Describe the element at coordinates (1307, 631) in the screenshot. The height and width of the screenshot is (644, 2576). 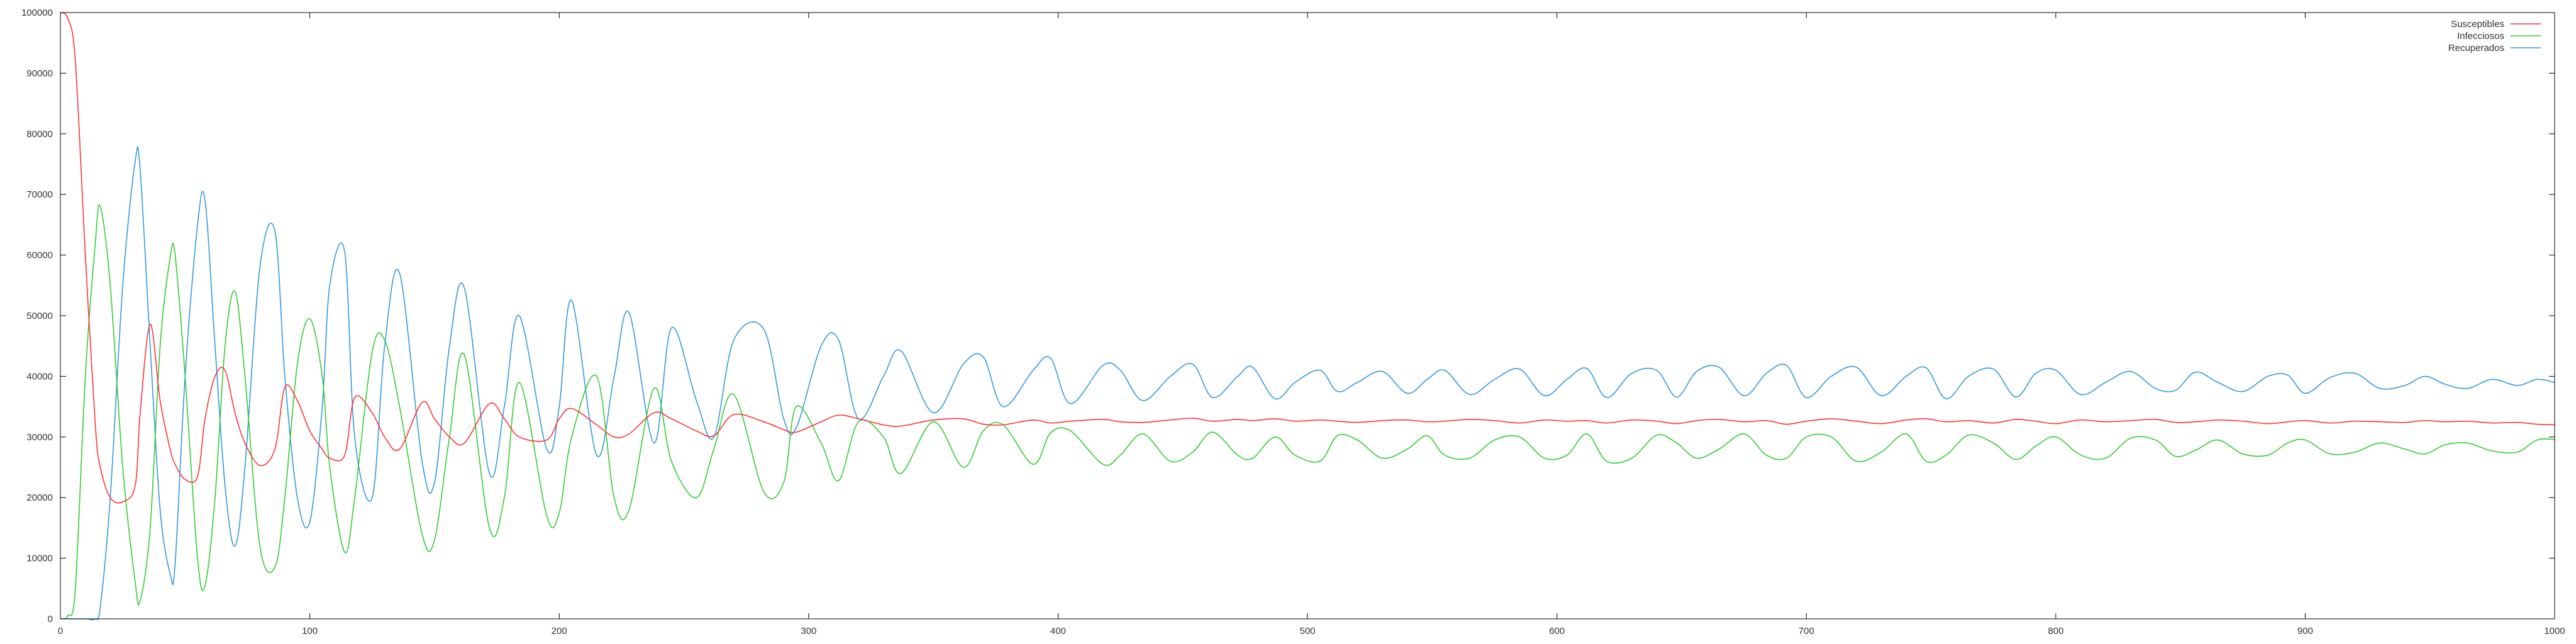
I see `x-tick-label: 500` at that location.